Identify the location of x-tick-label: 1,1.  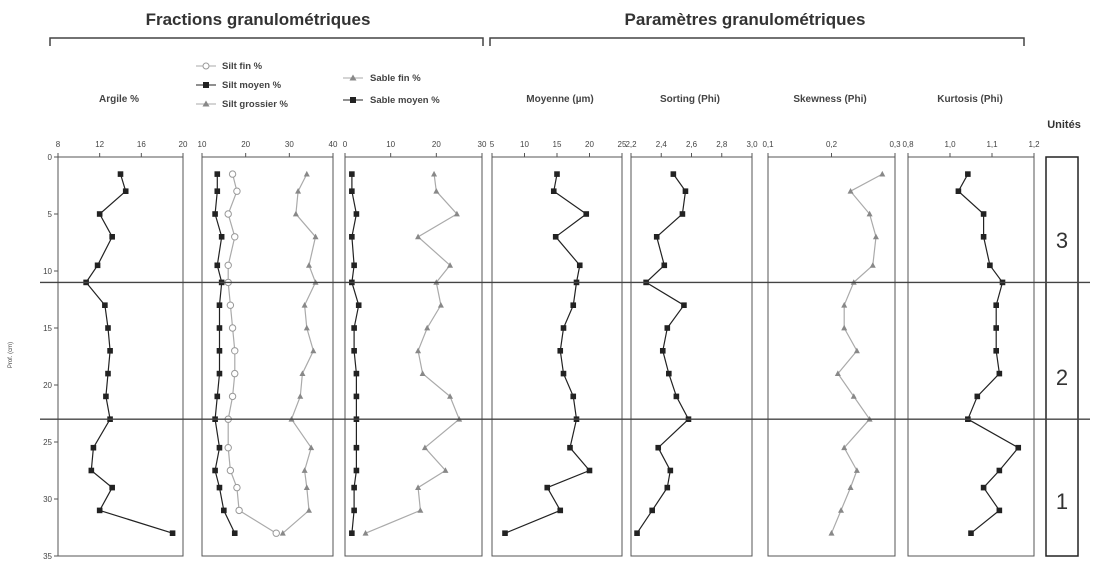
(992, 144).